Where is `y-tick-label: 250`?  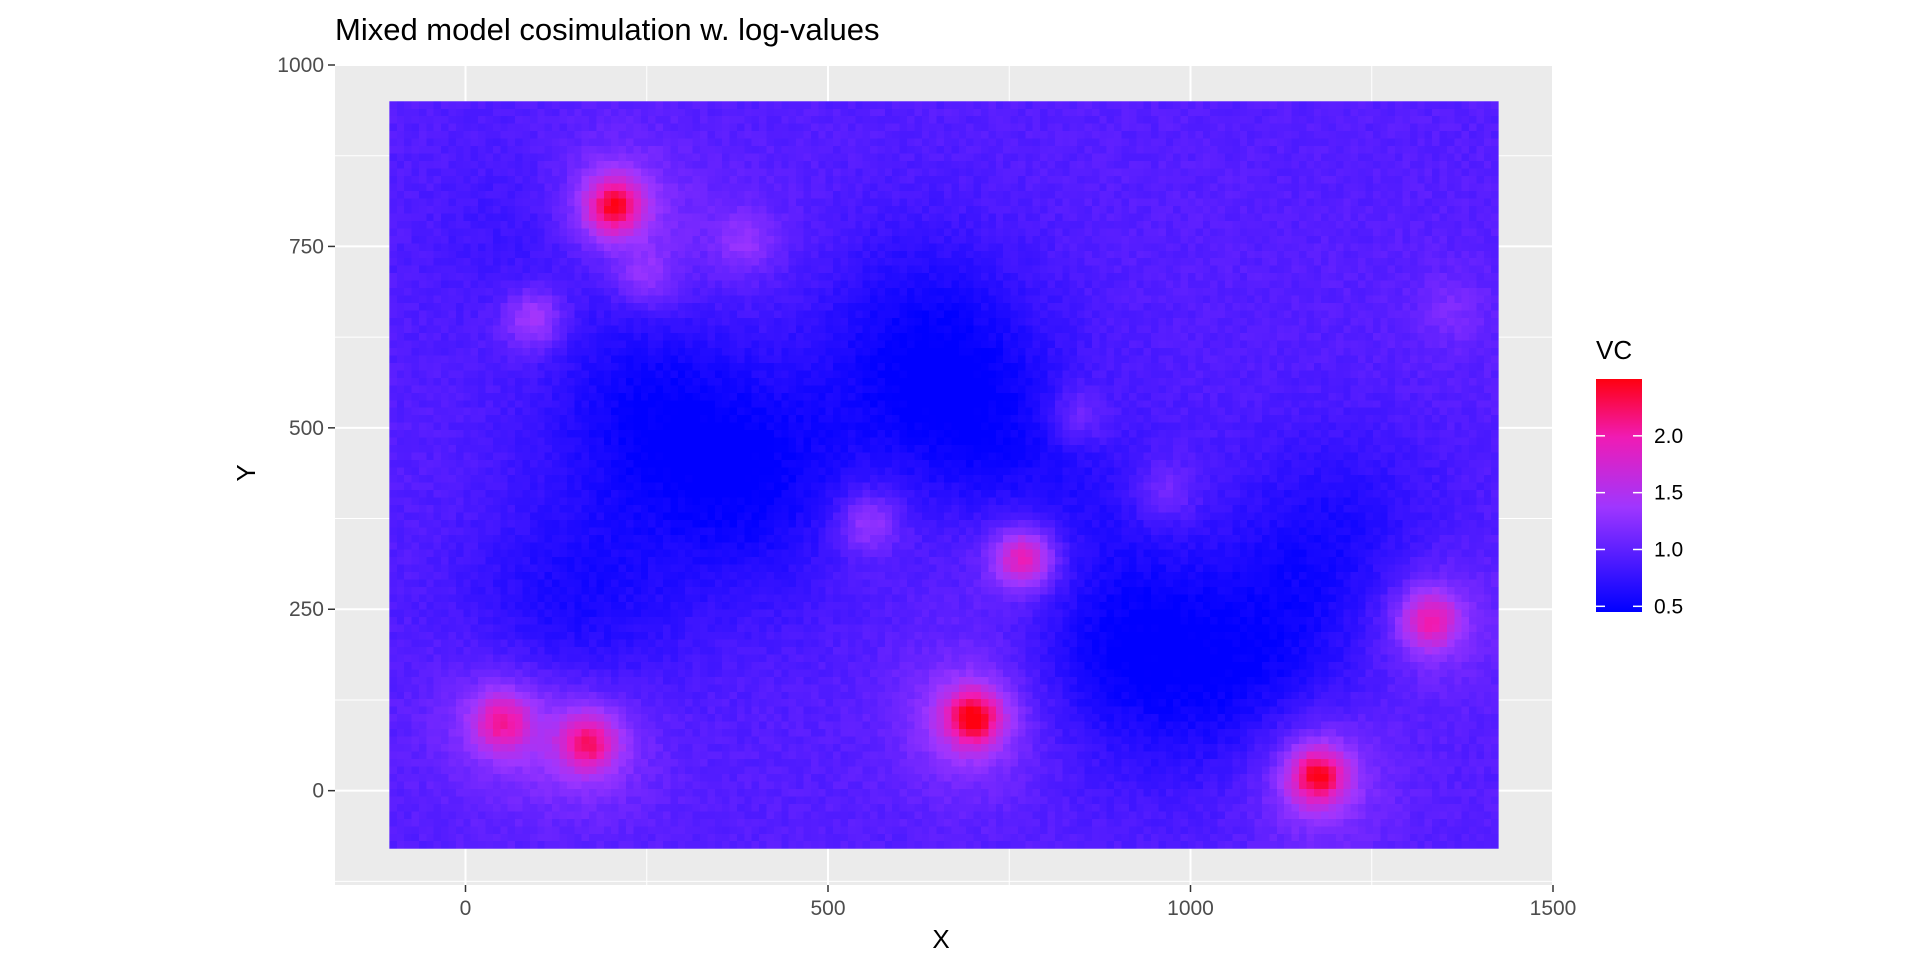 y-tick-label: 250 is located at coordinates (306, 609).